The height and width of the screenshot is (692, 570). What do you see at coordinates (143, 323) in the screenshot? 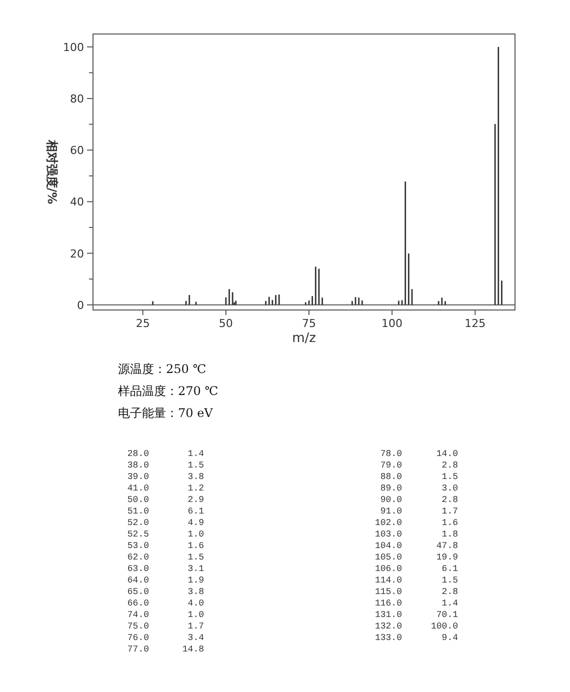
I see `x-tick-label: 25` at bounding box center [143, 323].